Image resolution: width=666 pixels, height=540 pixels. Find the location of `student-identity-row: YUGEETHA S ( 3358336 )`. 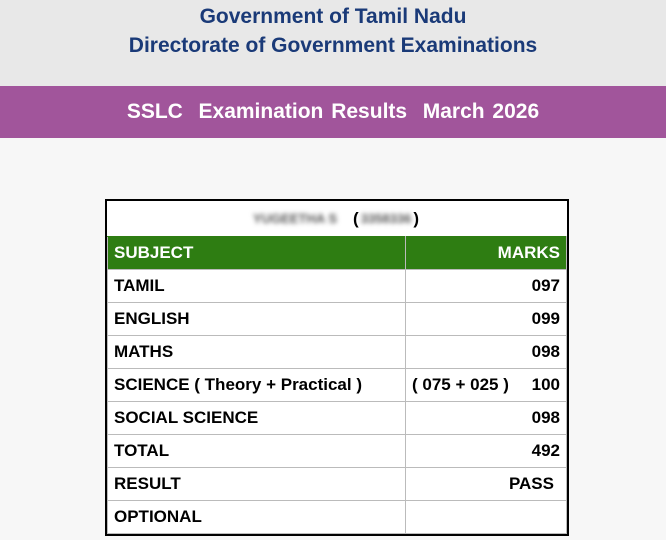

student-identity-row: YUGEETHA S ( 3358336 ) is located at coordinates (337, 218).